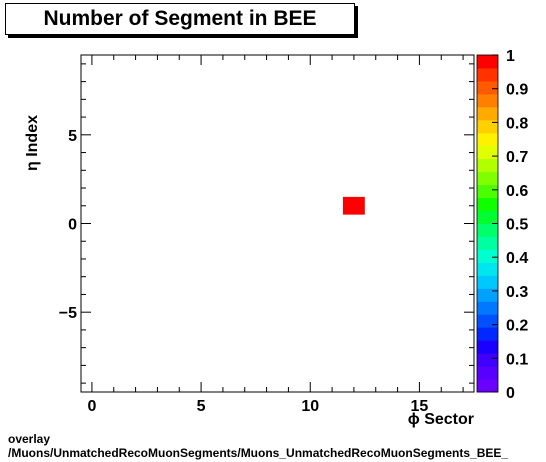 This screenshot has height=462, width=546. I want to click on colorbar-tick-label-5: 0.5, so click(517, 225).